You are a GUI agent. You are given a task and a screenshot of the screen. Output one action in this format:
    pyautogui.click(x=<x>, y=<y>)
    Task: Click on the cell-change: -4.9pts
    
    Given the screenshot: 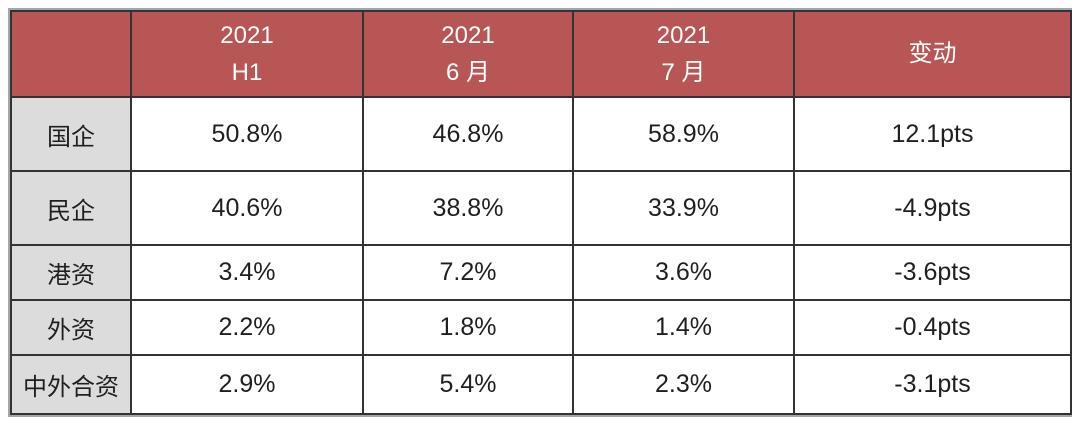 What is the action you would take?
    pyautogui.click(x=932, y=208)
    